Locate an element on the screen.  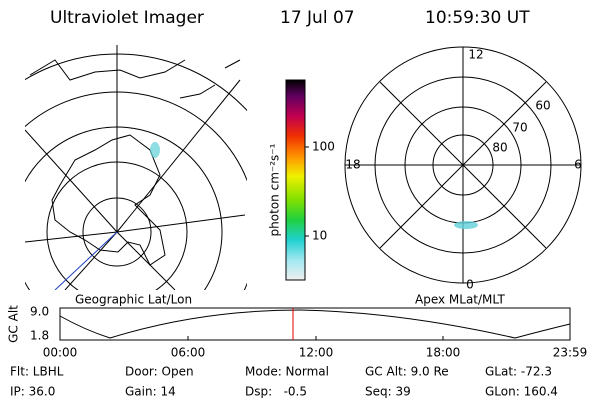
time: 10:59:30 UT is located at coordinates (477, 18).